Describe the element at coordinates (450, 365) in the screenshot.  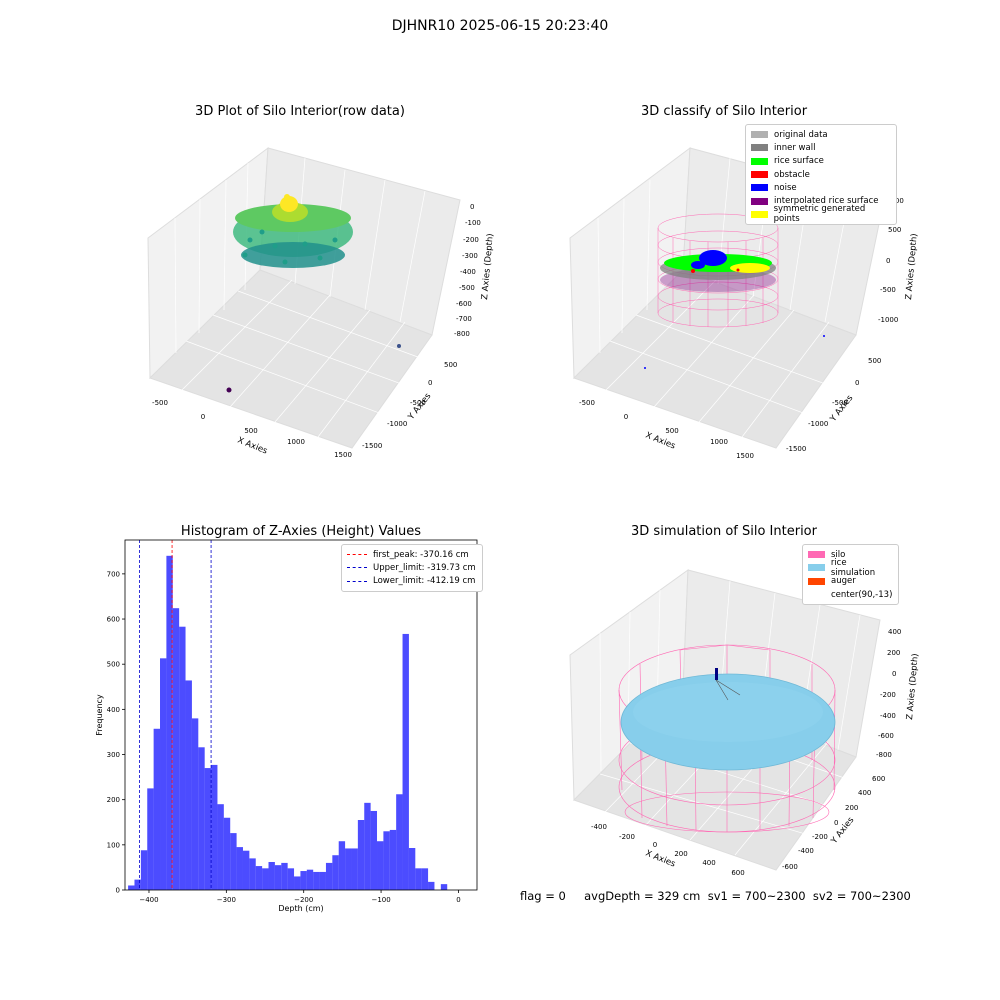
I see `raw-y-tick: 500` at that location.